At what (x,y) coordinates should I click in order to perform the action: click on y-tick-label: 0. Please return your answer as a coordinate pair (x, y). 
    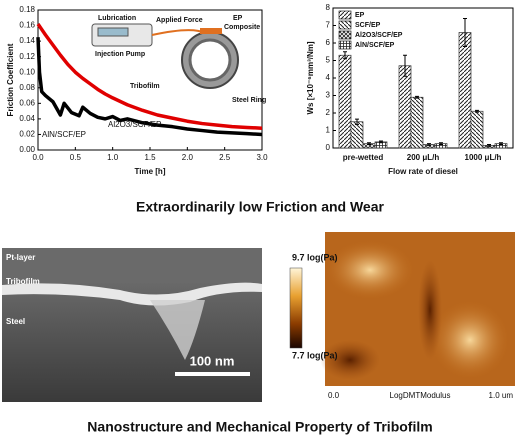
    Looking at the image, I should click on (328, 147).